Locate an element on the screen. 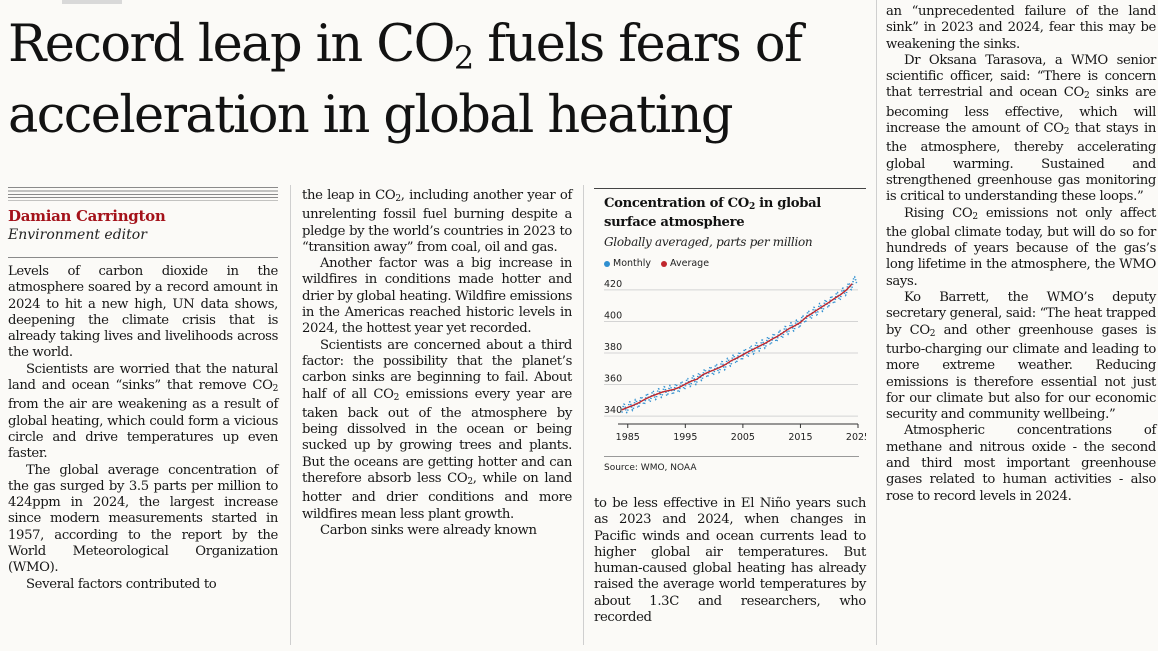 This screenshot has height=651, width=1158. headline-line1: Record leap in CO2 fuels fears of is located at coordinates (405, 46).